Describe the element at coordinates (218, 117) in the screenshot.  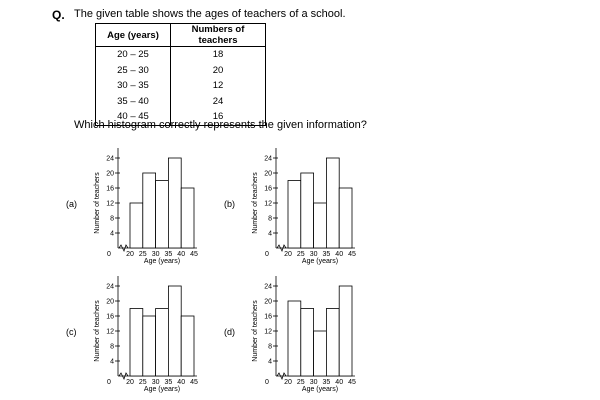
I see `count-cell: 16` at that location.